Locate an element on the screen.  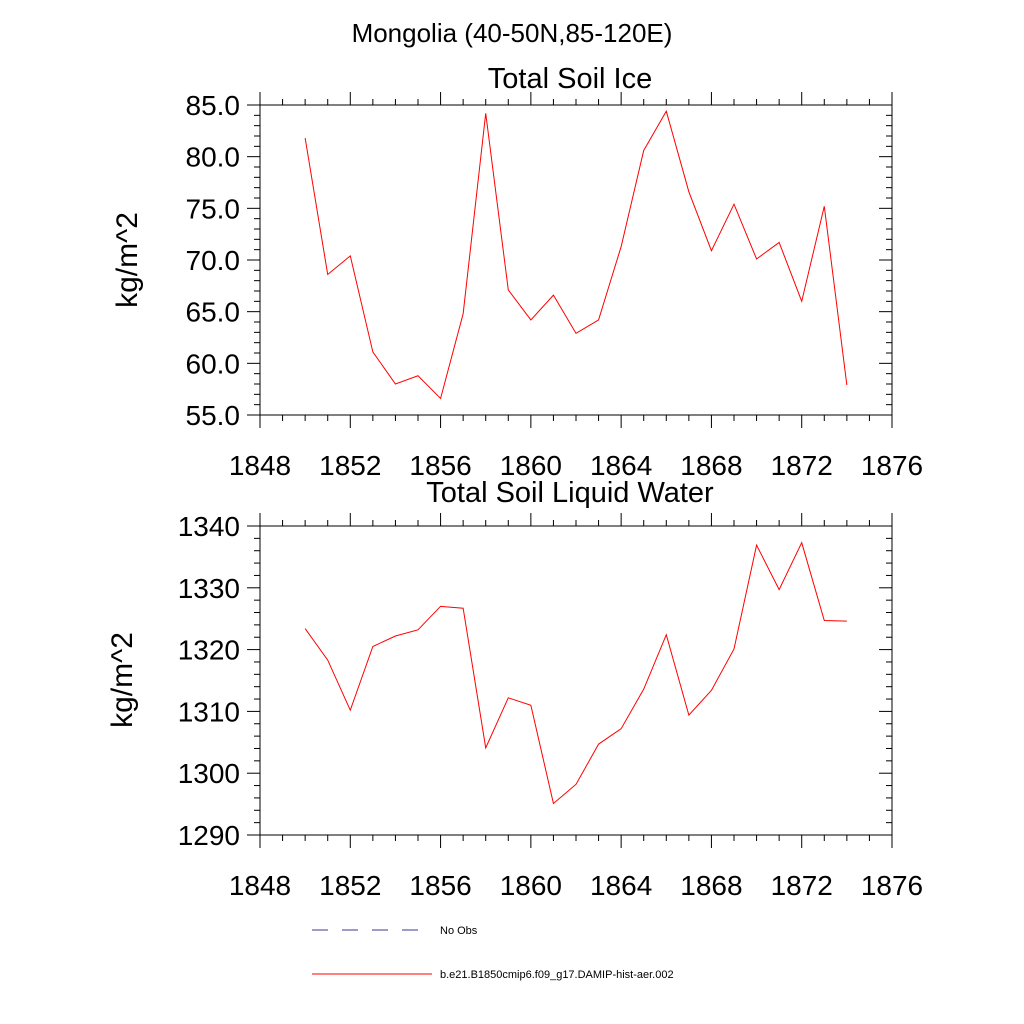
y-tick-label: 1320 is located at coordinates (209, 650).